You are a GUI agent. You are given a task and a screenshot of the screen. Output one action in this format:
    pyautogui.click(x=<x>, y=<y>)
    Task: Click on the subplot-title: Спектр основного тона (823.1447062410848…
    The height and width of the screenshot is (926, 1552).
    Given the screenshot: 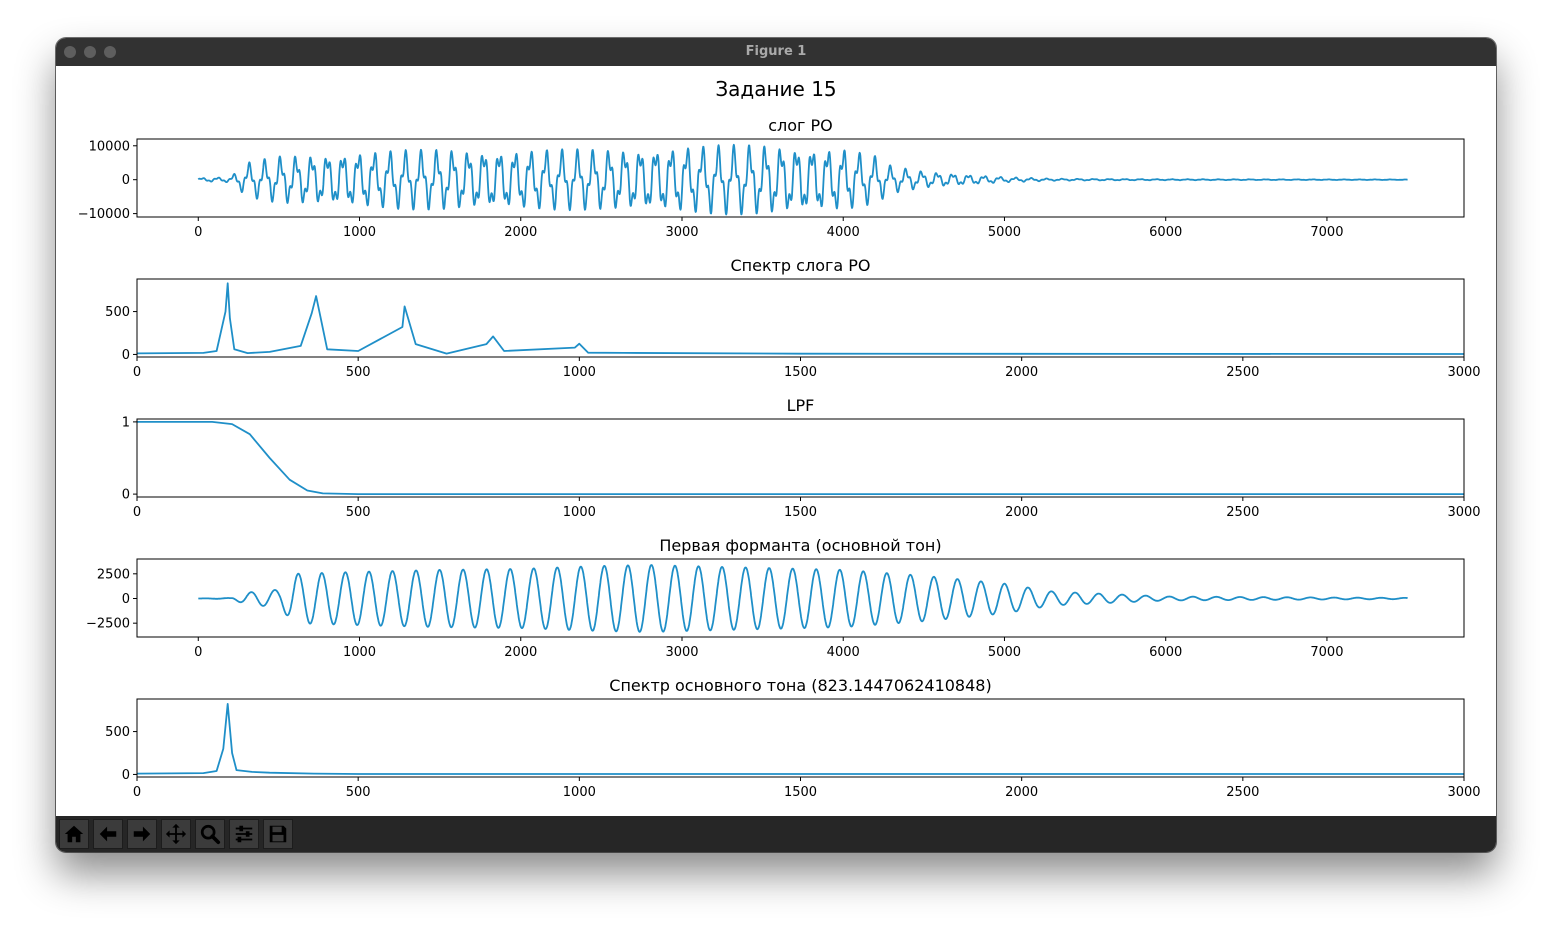 What is the action you would take?
    pyautogui.click(x=800, y=685)
    